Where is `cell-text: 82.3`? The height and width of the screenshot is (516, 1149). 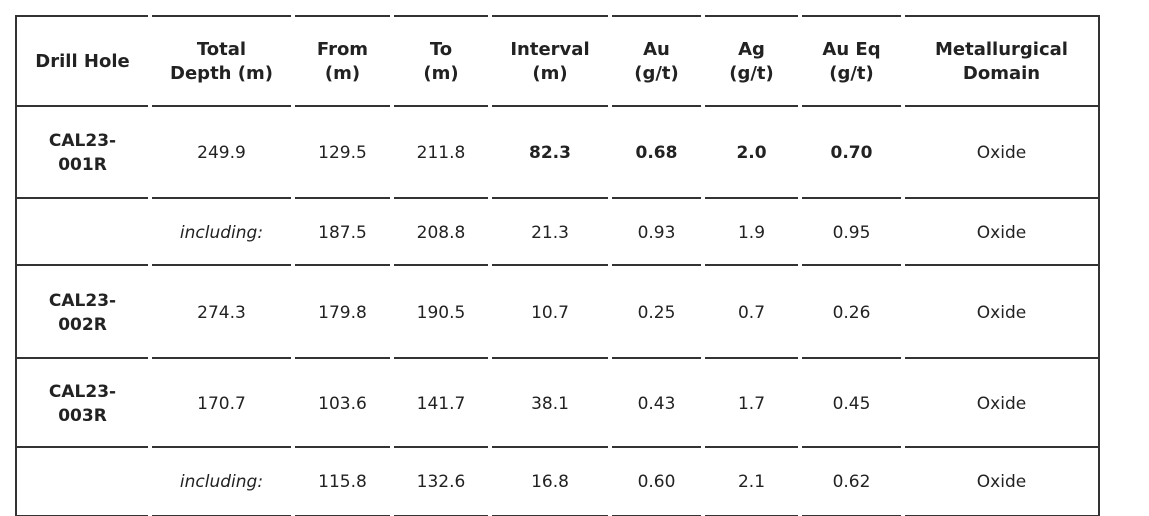 cell-text: 82.3 is located at coordinates (550, 153).